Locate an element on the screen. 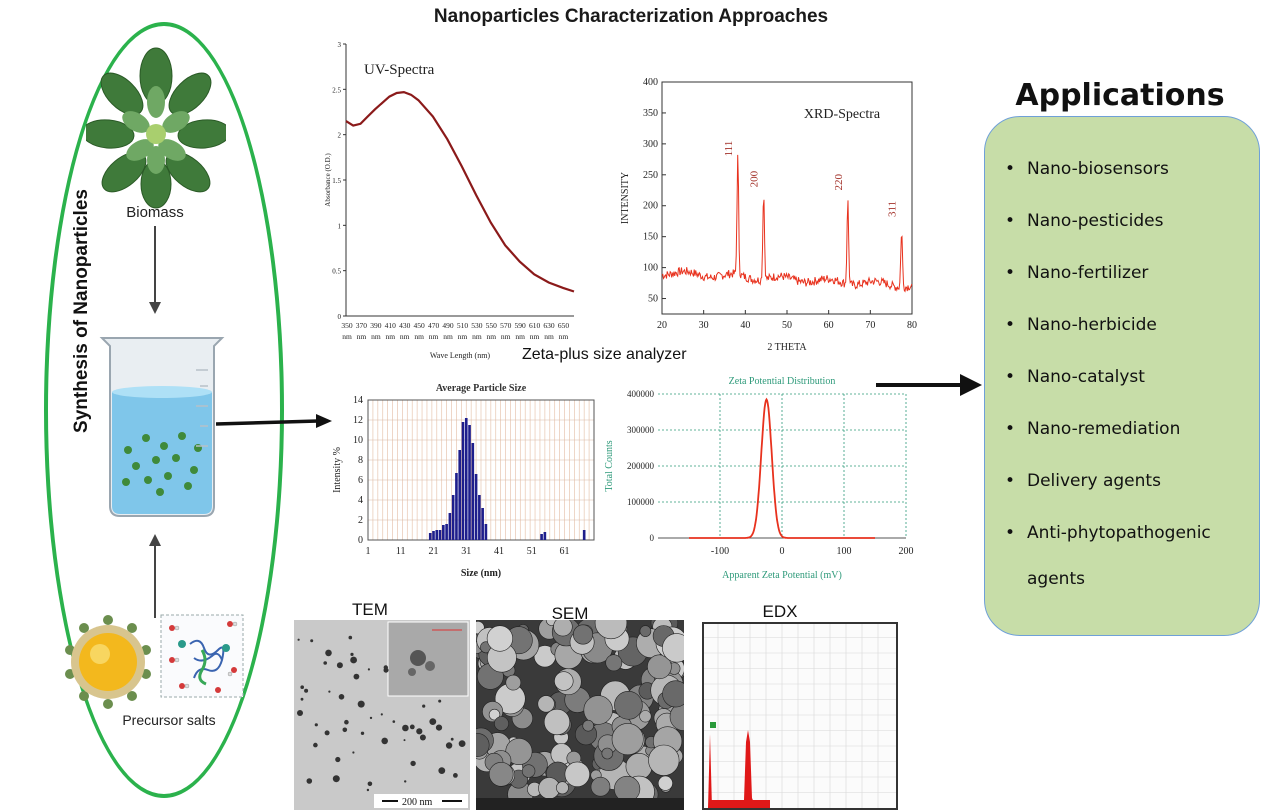 The width and height of the screenshot is (1262, 812). uv-y-tick-label: 1 is located at coordinates (340, 226).